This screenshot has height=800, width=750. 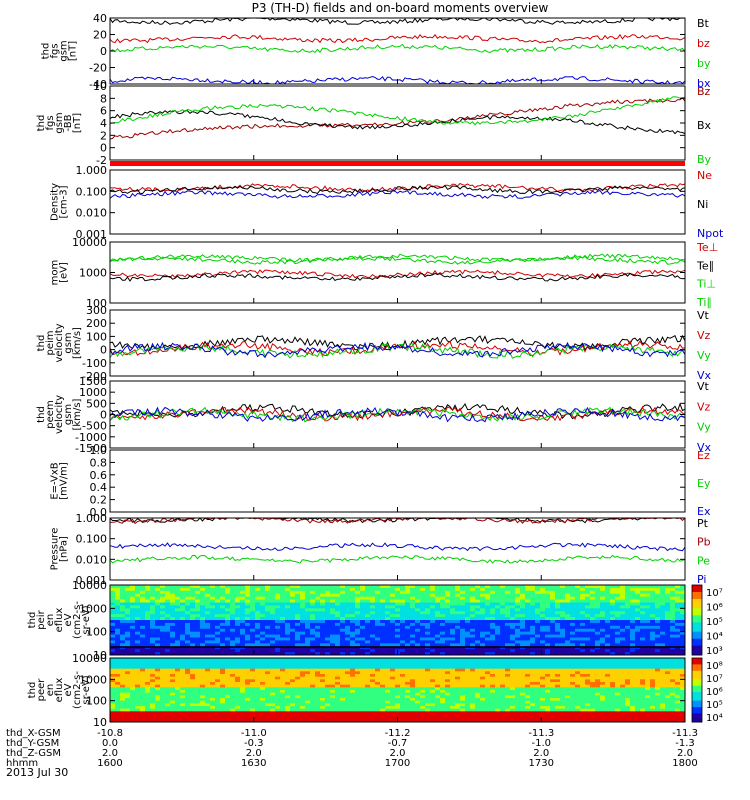 What do you see at coordinates (397, 123) in the screenshot?
I see `panel-frame` at bounding box center [397, 123].